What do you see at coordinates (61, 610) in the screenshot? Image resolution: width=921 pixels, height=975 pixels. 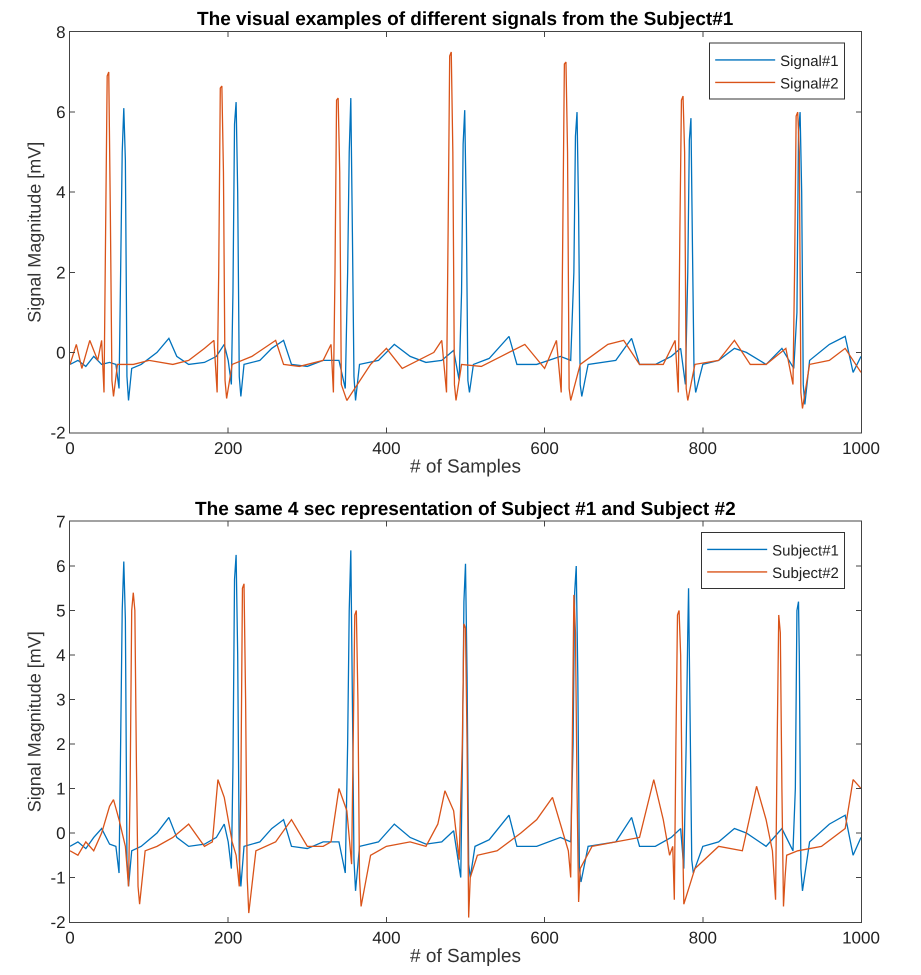 I see `y-tick-label: 5` at bounding box center [61, 610].